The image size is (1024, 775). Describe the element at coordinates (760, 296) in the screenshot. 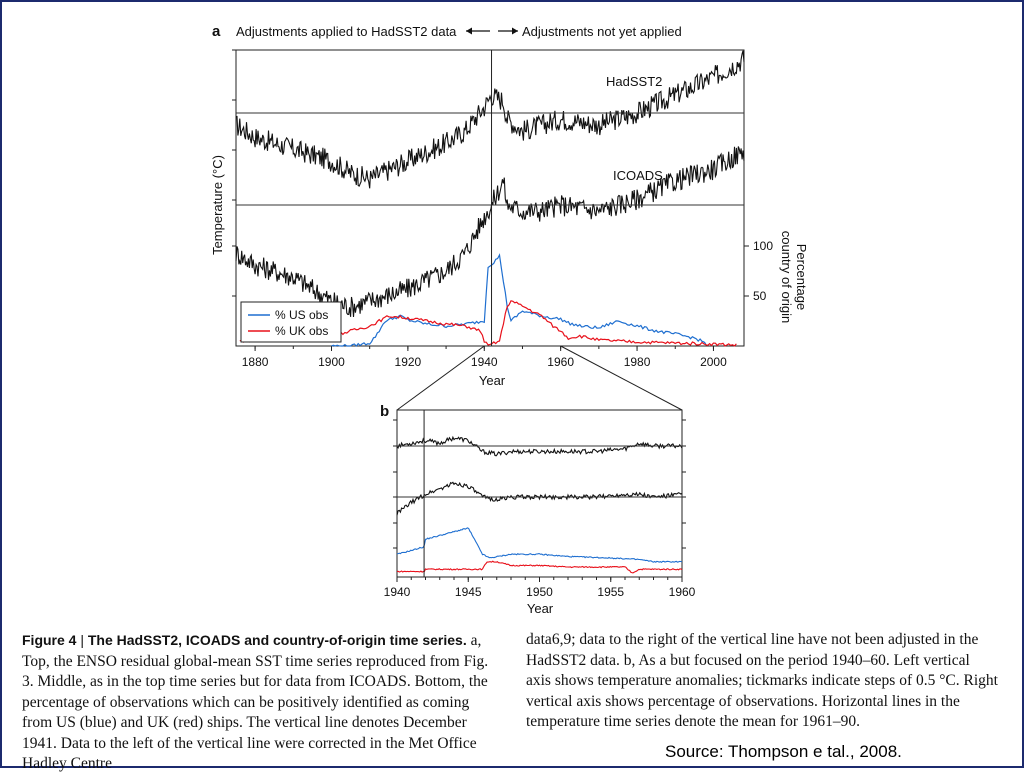

I see `panel-a-right-tick-label: 50` at that location.